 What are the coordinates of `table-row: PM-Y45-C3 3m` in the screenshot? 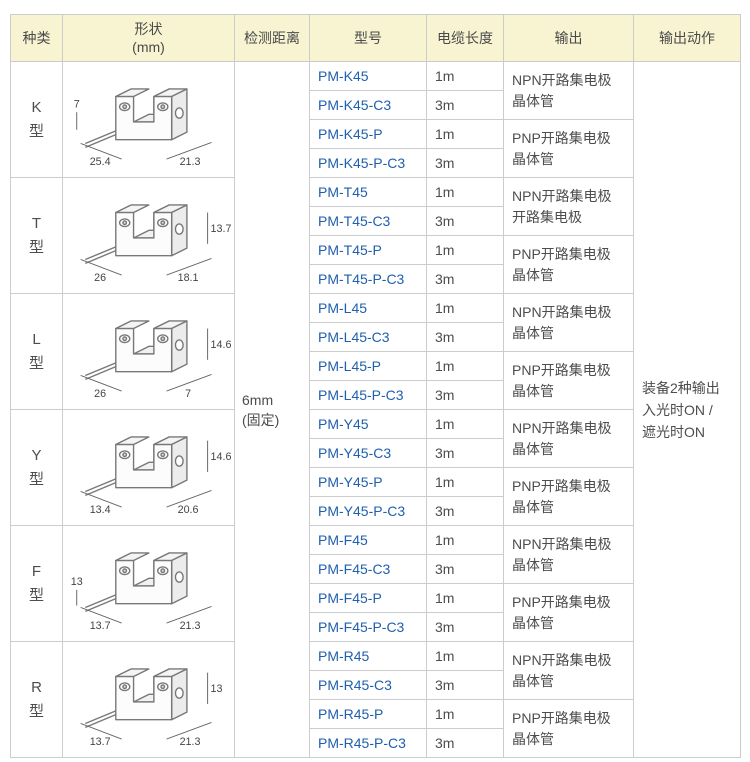 It's located at (376, 453).